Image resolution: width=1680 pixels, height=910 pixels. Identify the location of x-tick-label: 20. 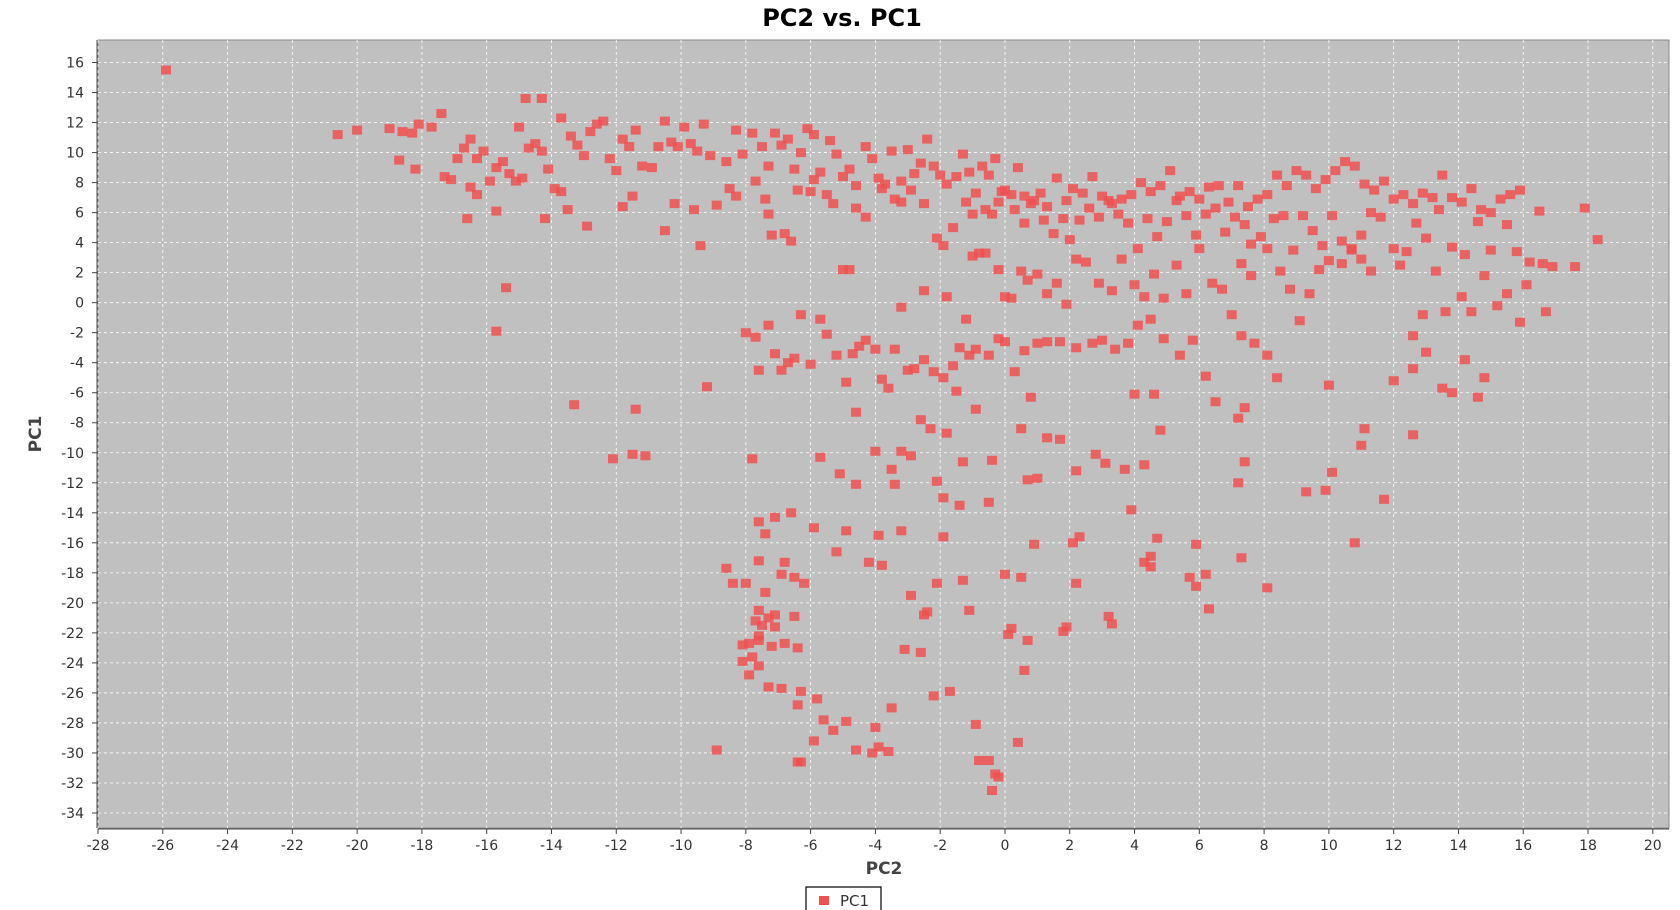
(1653, 846).